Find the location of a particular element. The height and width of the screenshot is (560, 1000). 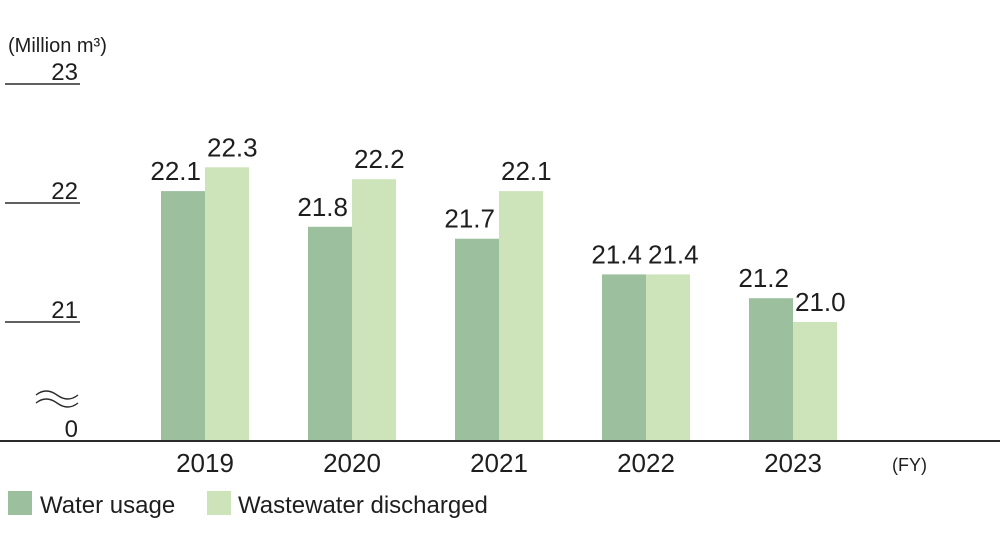

y-tick-label-22: 22 is located at coordinates (64, 191).